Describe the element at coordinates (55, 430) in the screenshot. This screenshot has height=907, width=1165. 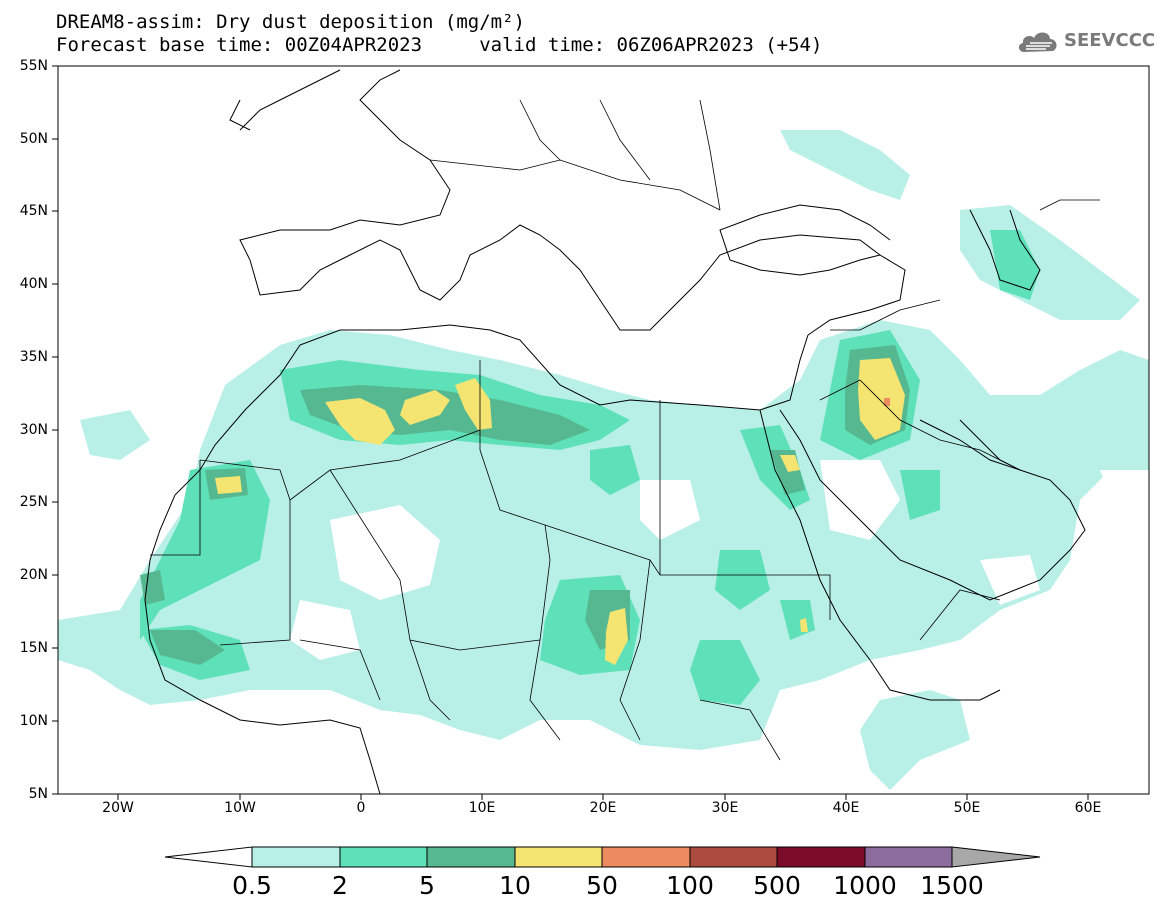
I see `lat-ticks` at that location.